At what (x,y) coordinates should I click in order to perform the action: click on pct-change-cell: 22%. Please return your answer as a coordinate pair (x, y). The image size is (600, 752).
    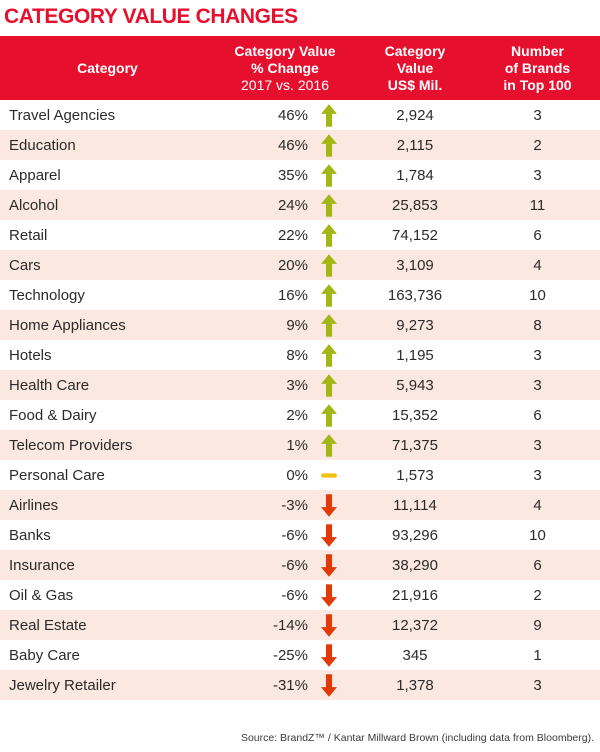
    Looking at the image, I should click on (285, 235).